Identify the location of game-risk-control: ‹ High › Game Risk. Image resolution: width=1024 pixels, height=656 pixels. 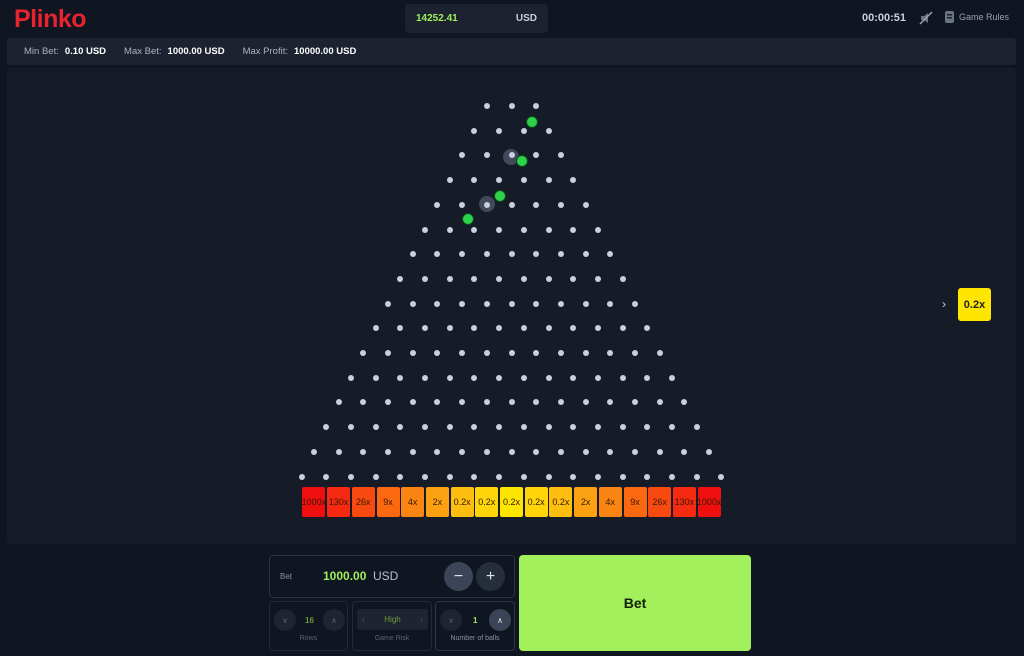
(392, 626).